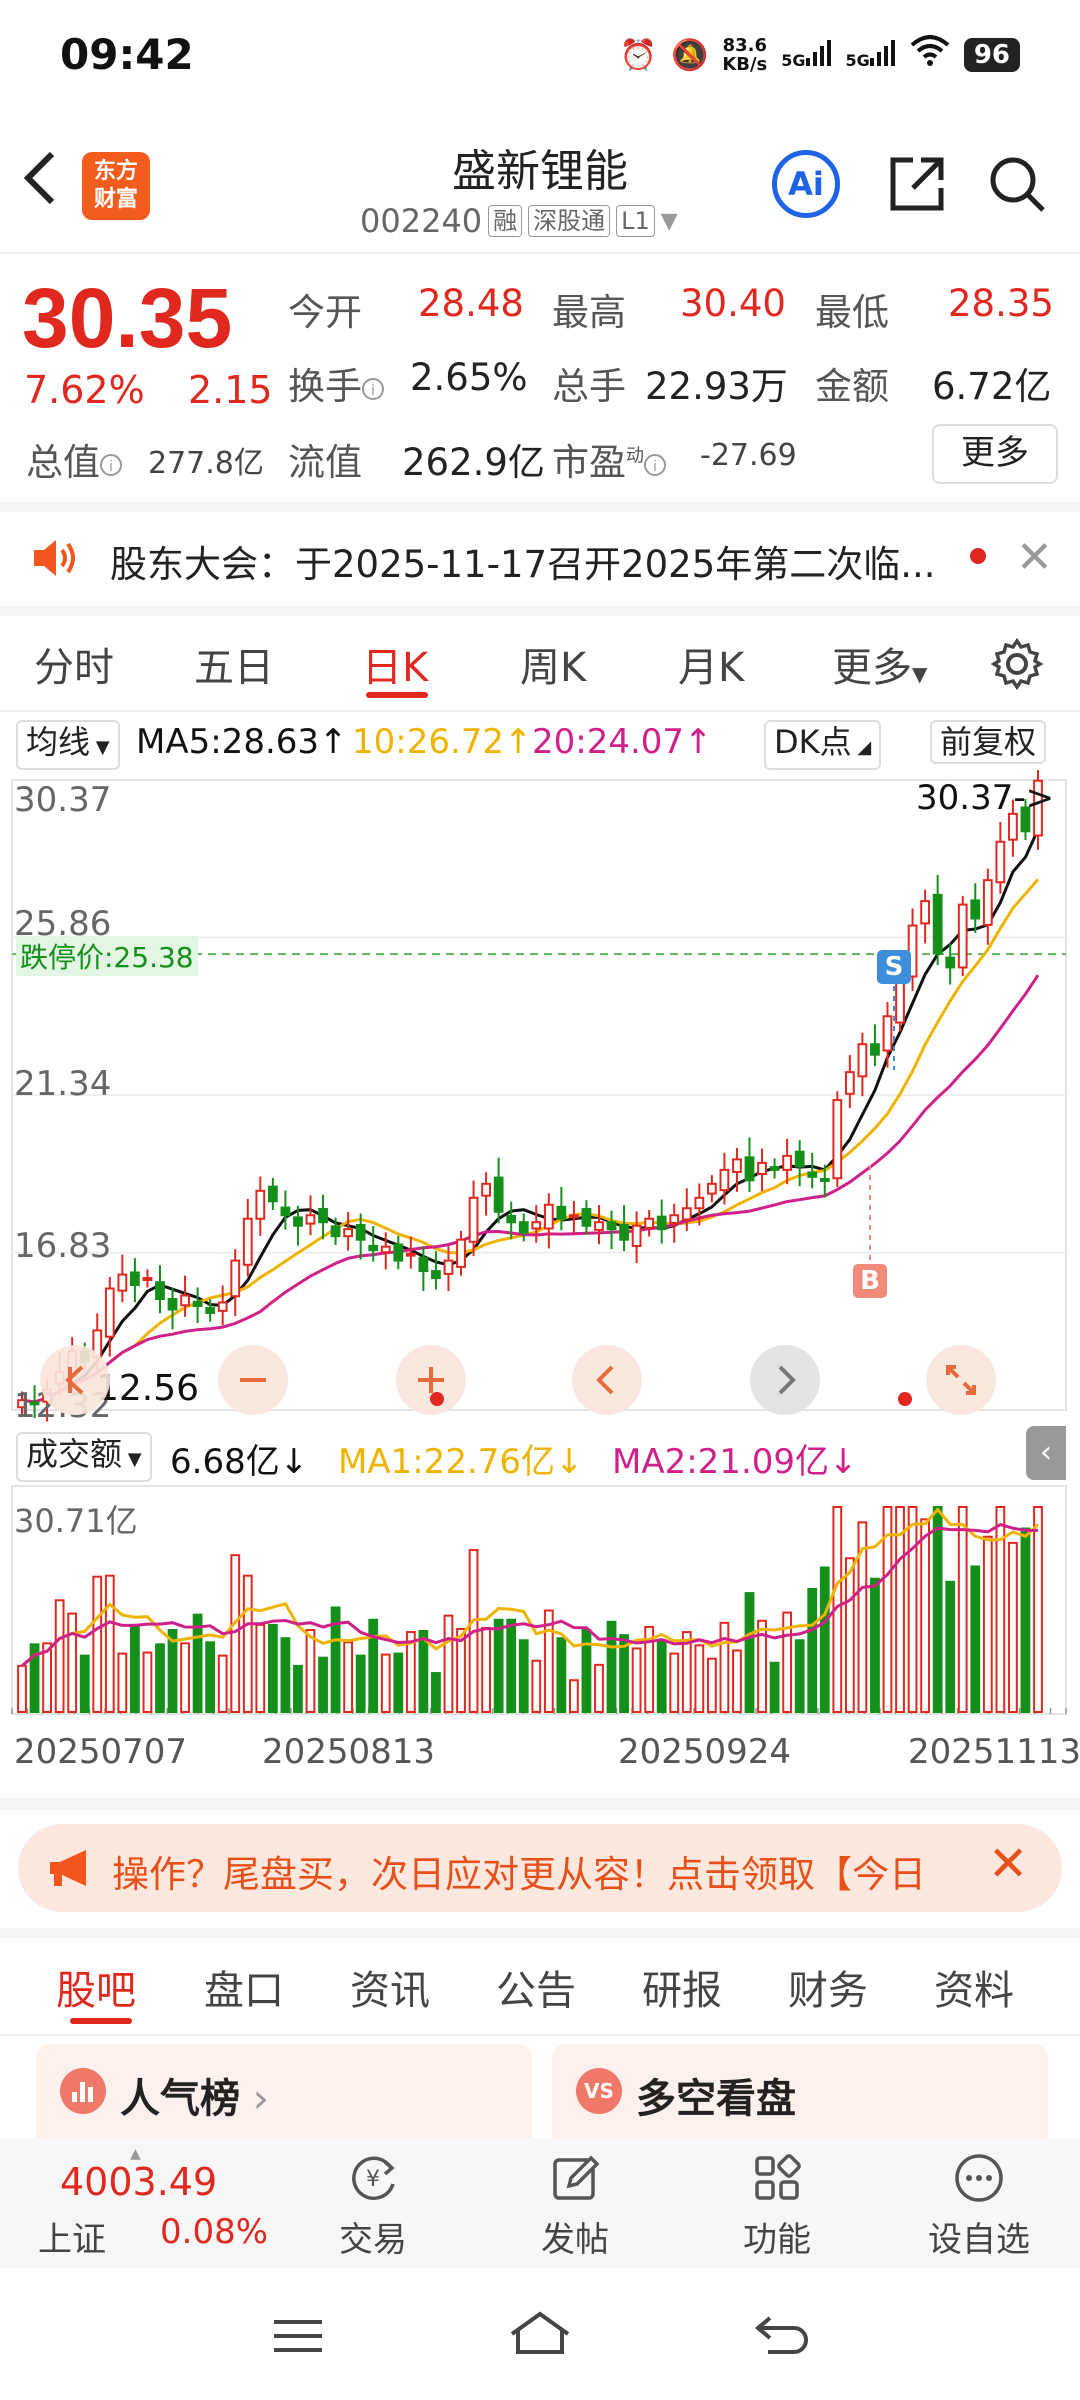 This screenshot has width=1080, height=2400. I want to click on mktcap-label: 总值 i, so click(74, 459).